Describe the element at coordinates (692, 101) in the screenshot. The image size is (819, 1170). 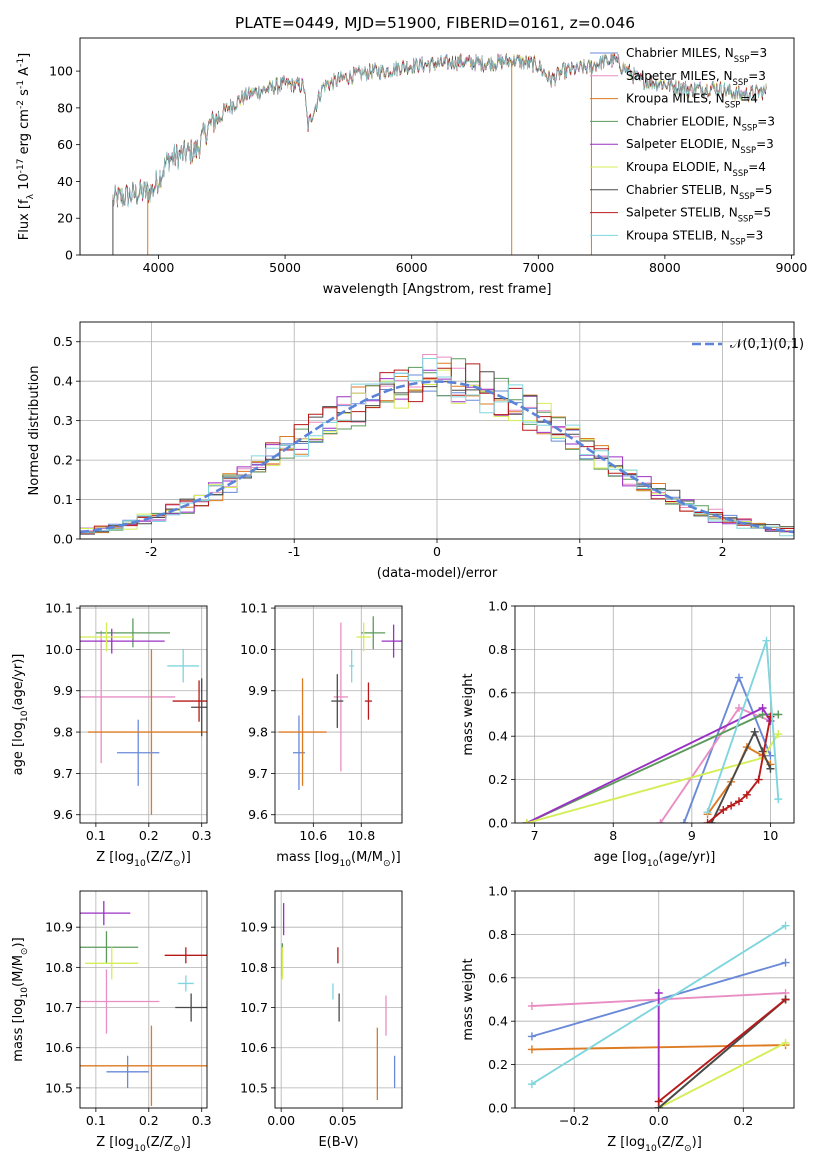
I see `legend-entry: Kroupa MILES, NSSP=4` at that location.